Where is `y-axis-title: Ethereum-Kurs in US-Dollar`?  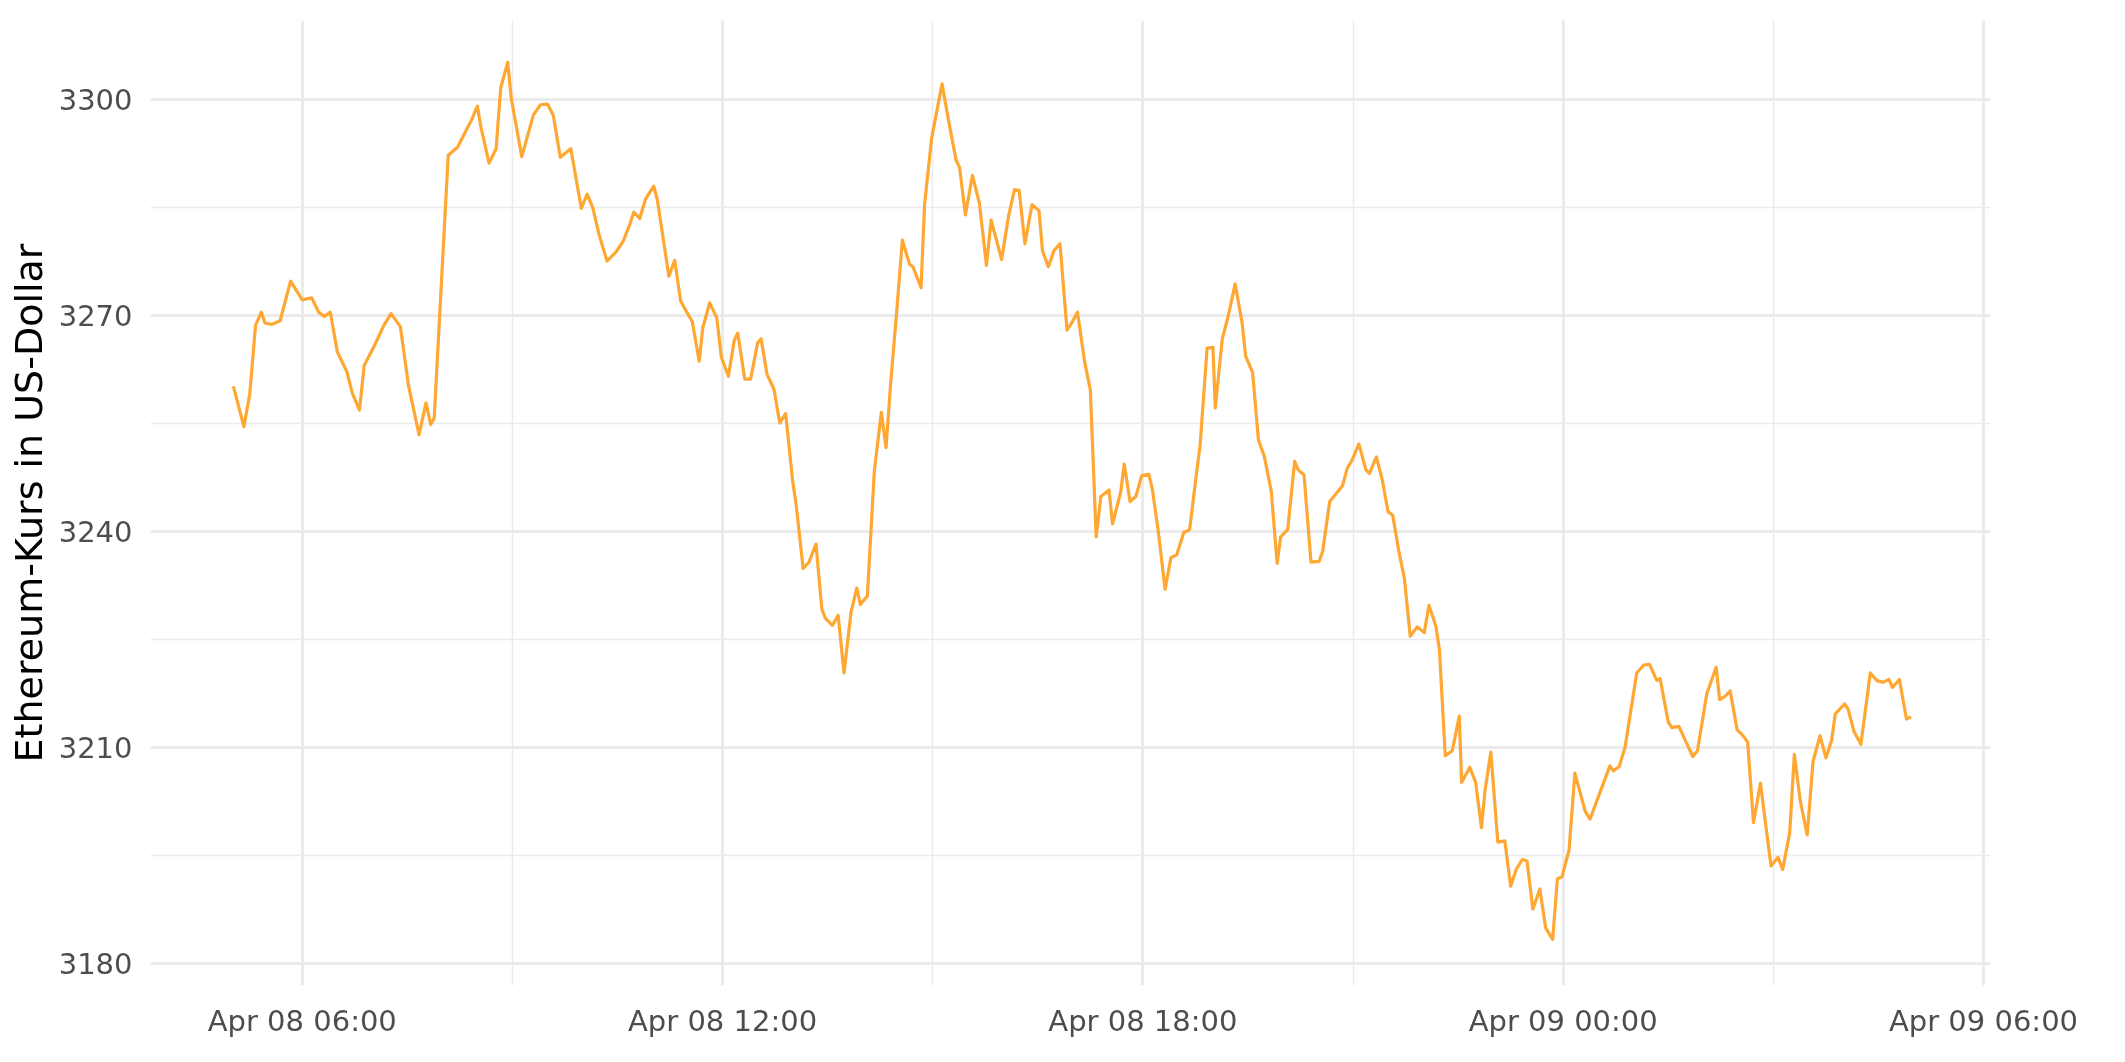 y-axis-title: Ethereum-Kurs in US-Dollar is located at coordinates (28, 503).